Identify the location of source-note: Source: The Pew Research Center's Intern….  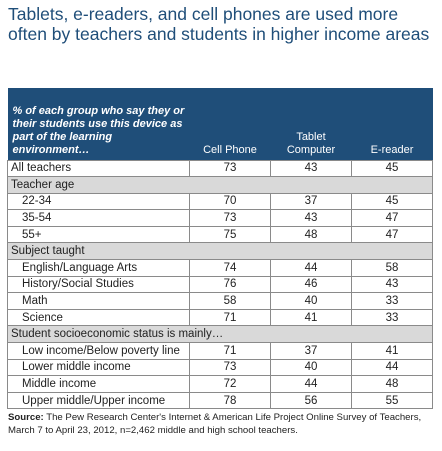
(222, 424).